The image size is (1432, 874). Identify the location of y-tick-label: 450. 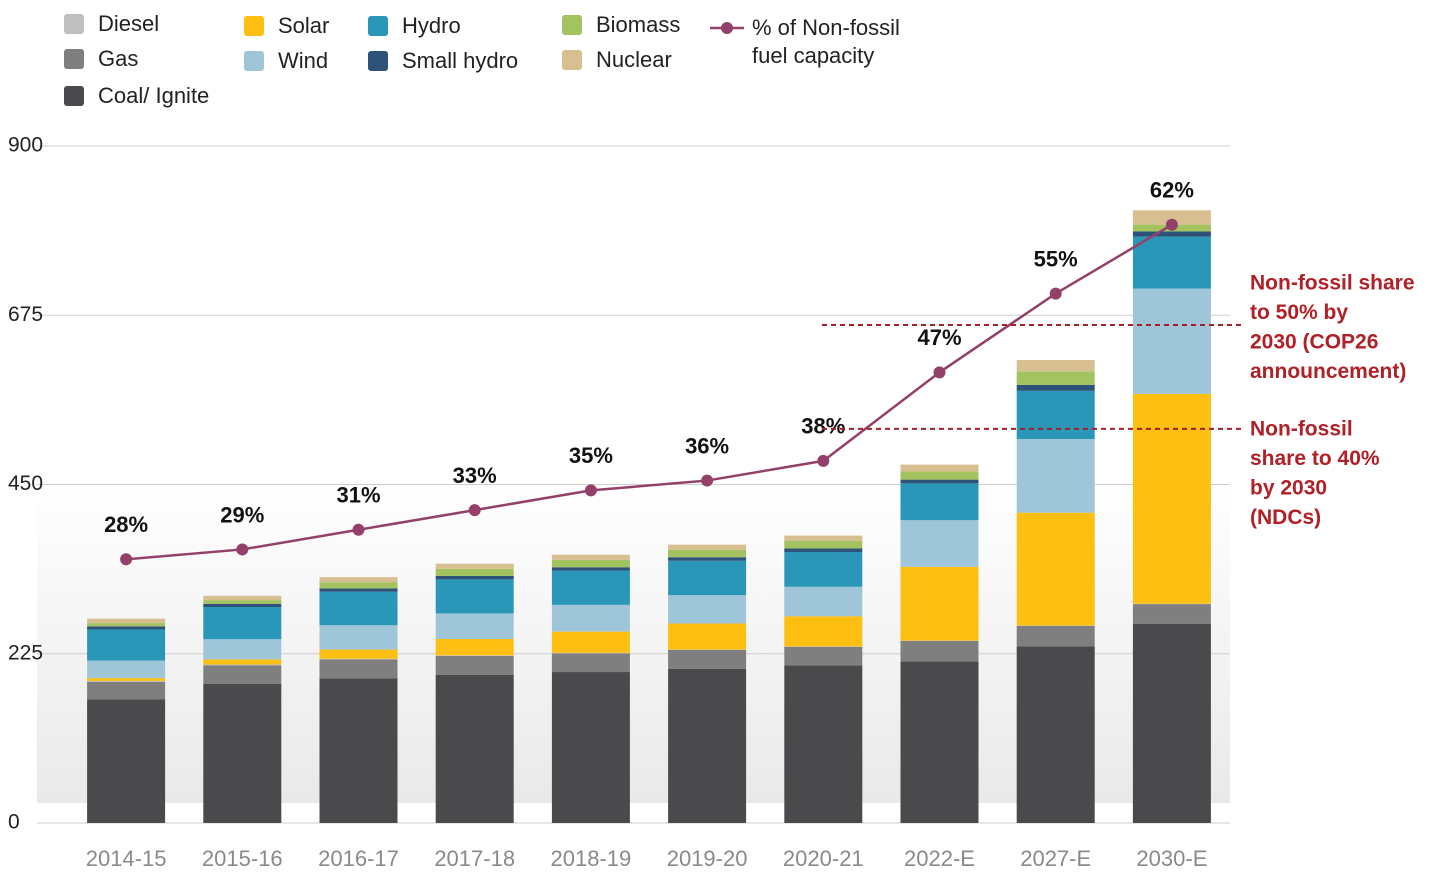
(25, 483).